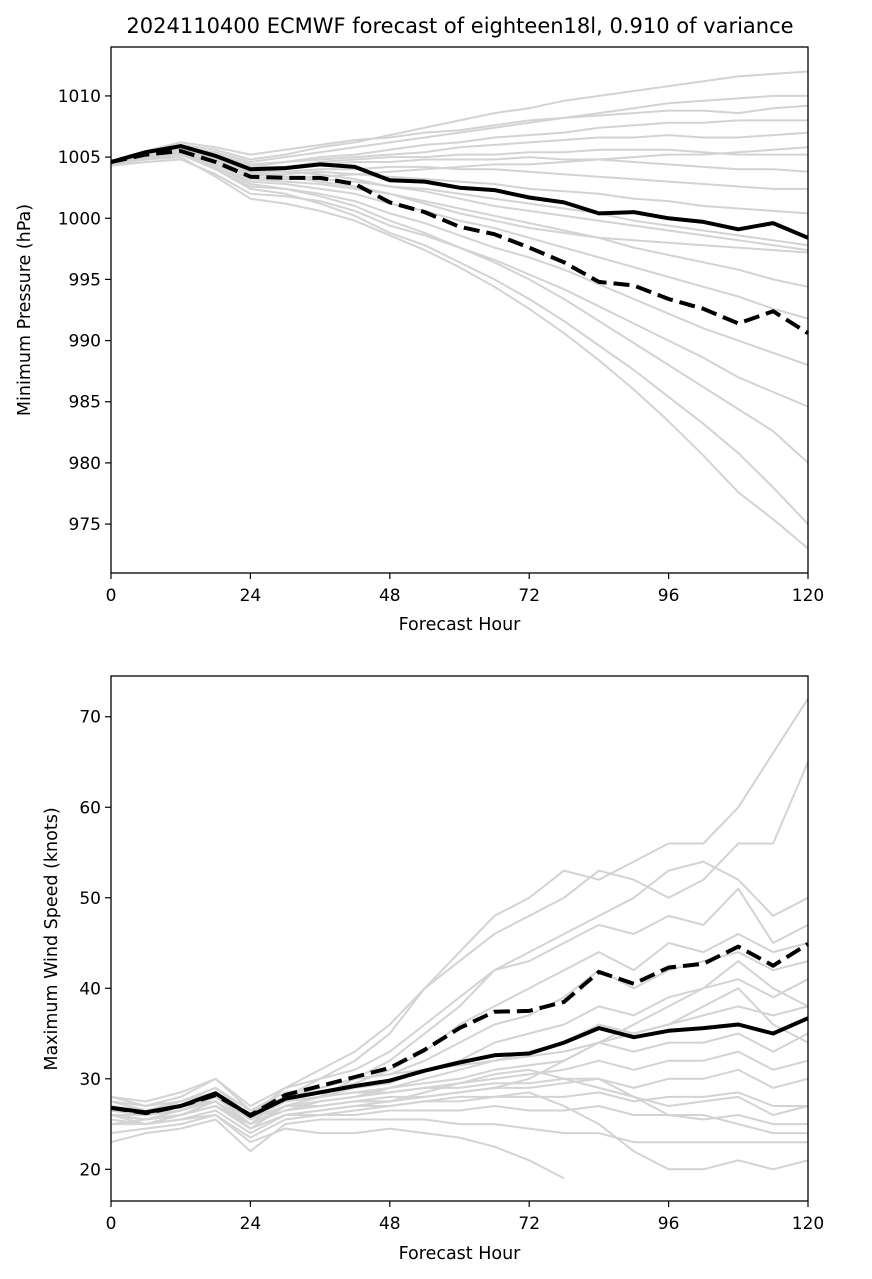 This screenshot has width=872, height=1279. Describe the element at coordinates (95, 944) in the screenshot. I see `wind-y-axis-ticks: 20 30 40 50 60 70` at that location.